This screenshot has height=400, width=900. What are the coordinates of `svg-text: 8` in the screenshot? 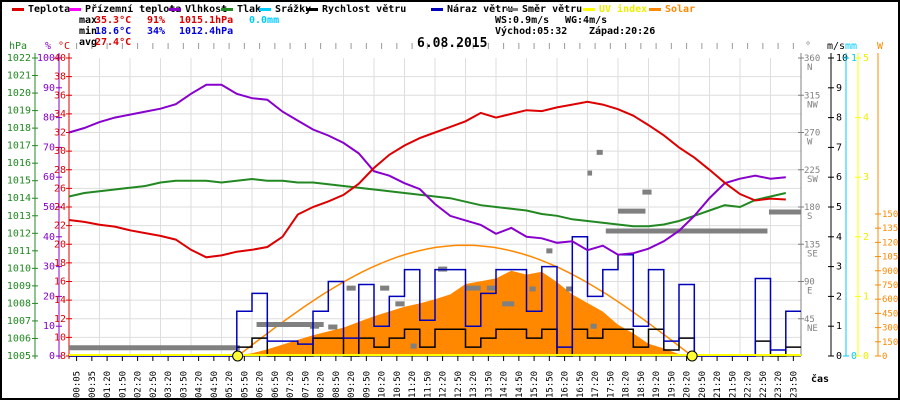 It's located at (839, 118).